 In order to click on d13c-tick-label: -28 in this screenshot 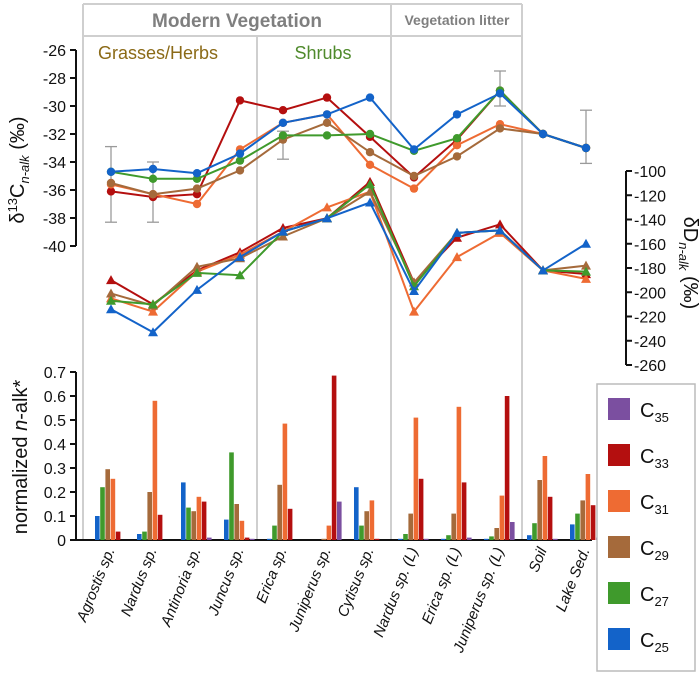, I will do `click(54, 79)`.